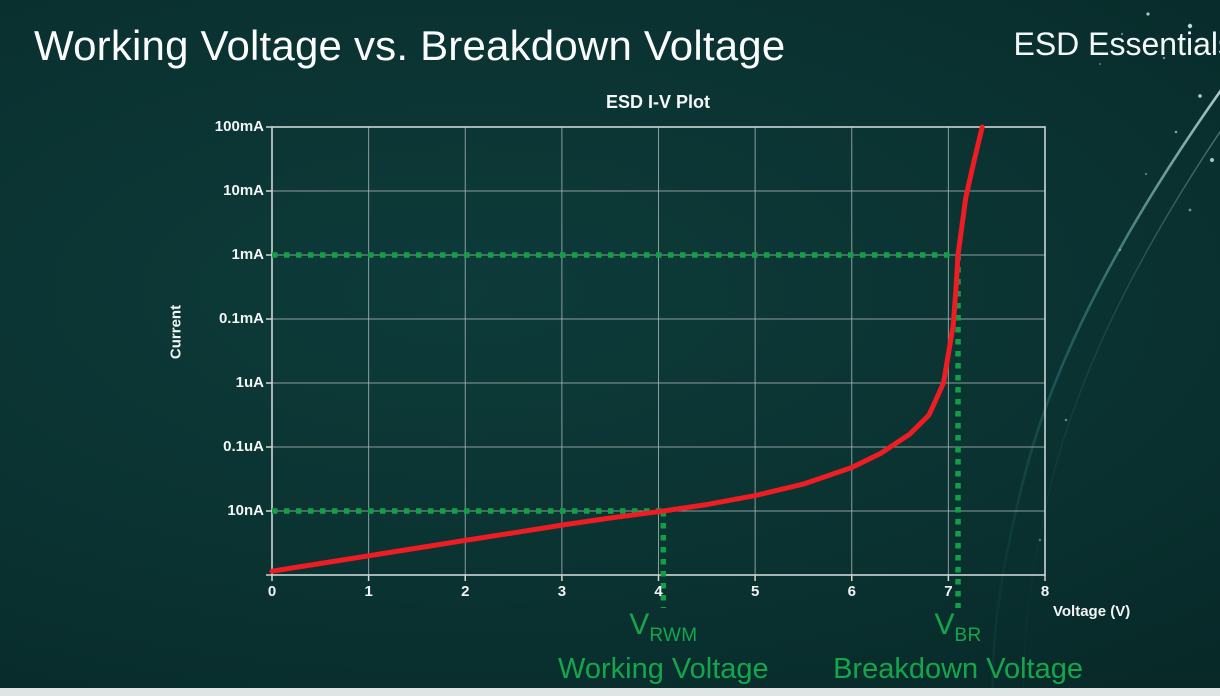  I want to click on breakdown-voltage-caption: Breakdown Voltage, so click(958, 669).